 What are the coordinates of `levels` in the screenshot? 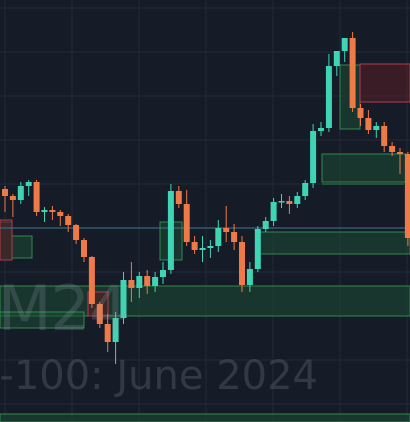 It's located at (205, 206).